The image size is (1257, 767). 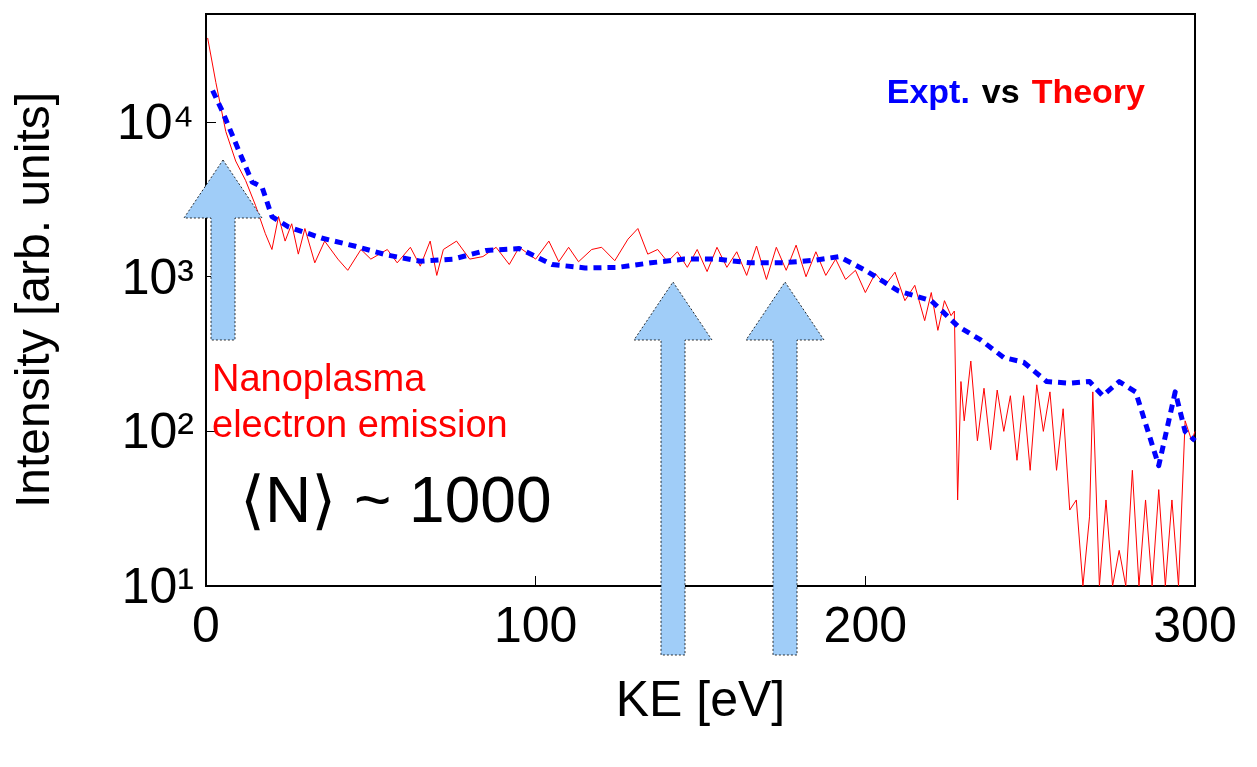 I want to click on x-tick-label: 300, so click(x=1195, y=625).